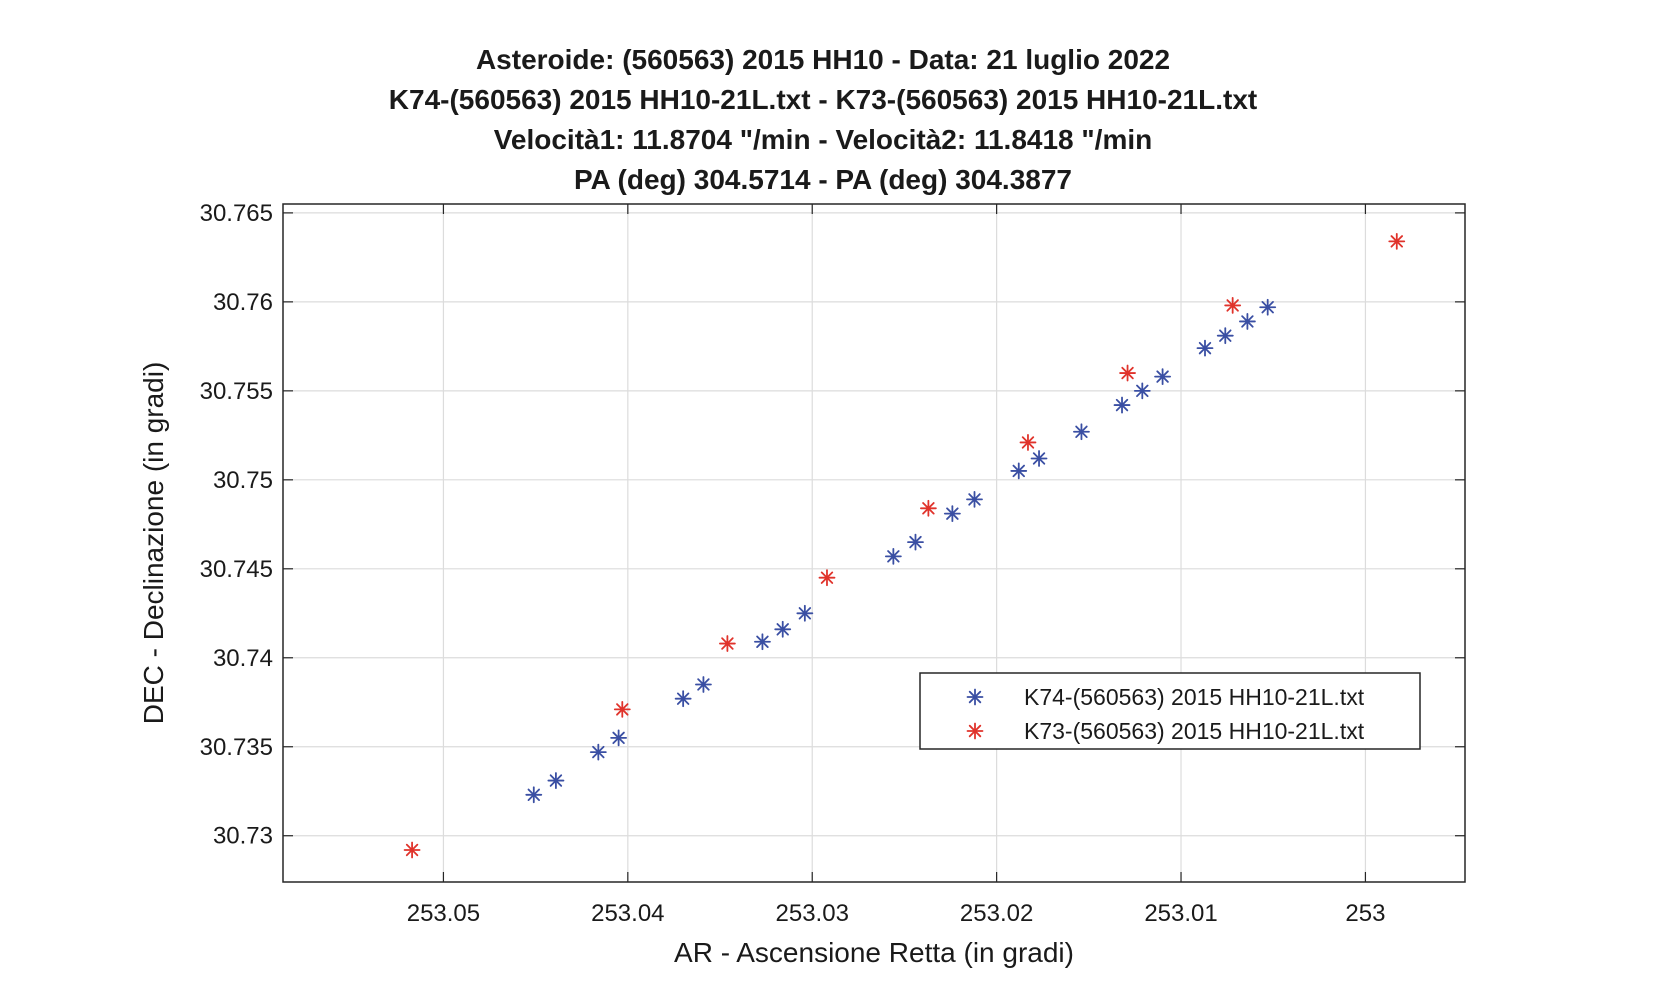 The width and height of the screenshot is (1667, 1000). I want to click on legend-label-k73: K73-(560563) 2015 HH10-21L.txt, so click(1194, 731).